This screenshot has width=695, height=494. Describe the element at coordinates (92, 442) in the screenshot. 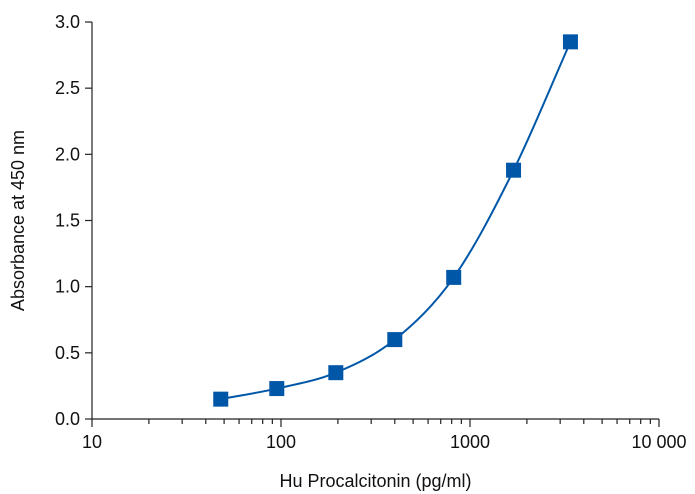

I see `x-tick-label: 10` at that location.